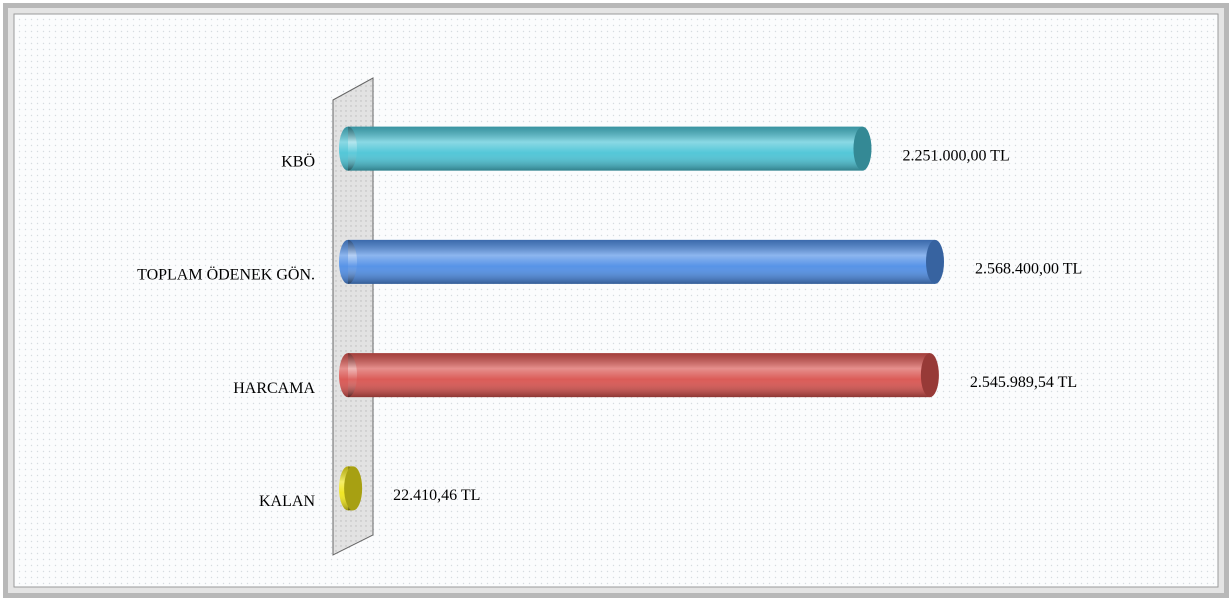  I want to click on data-label: 2.545.989,54 TL, so click(1023, 382).